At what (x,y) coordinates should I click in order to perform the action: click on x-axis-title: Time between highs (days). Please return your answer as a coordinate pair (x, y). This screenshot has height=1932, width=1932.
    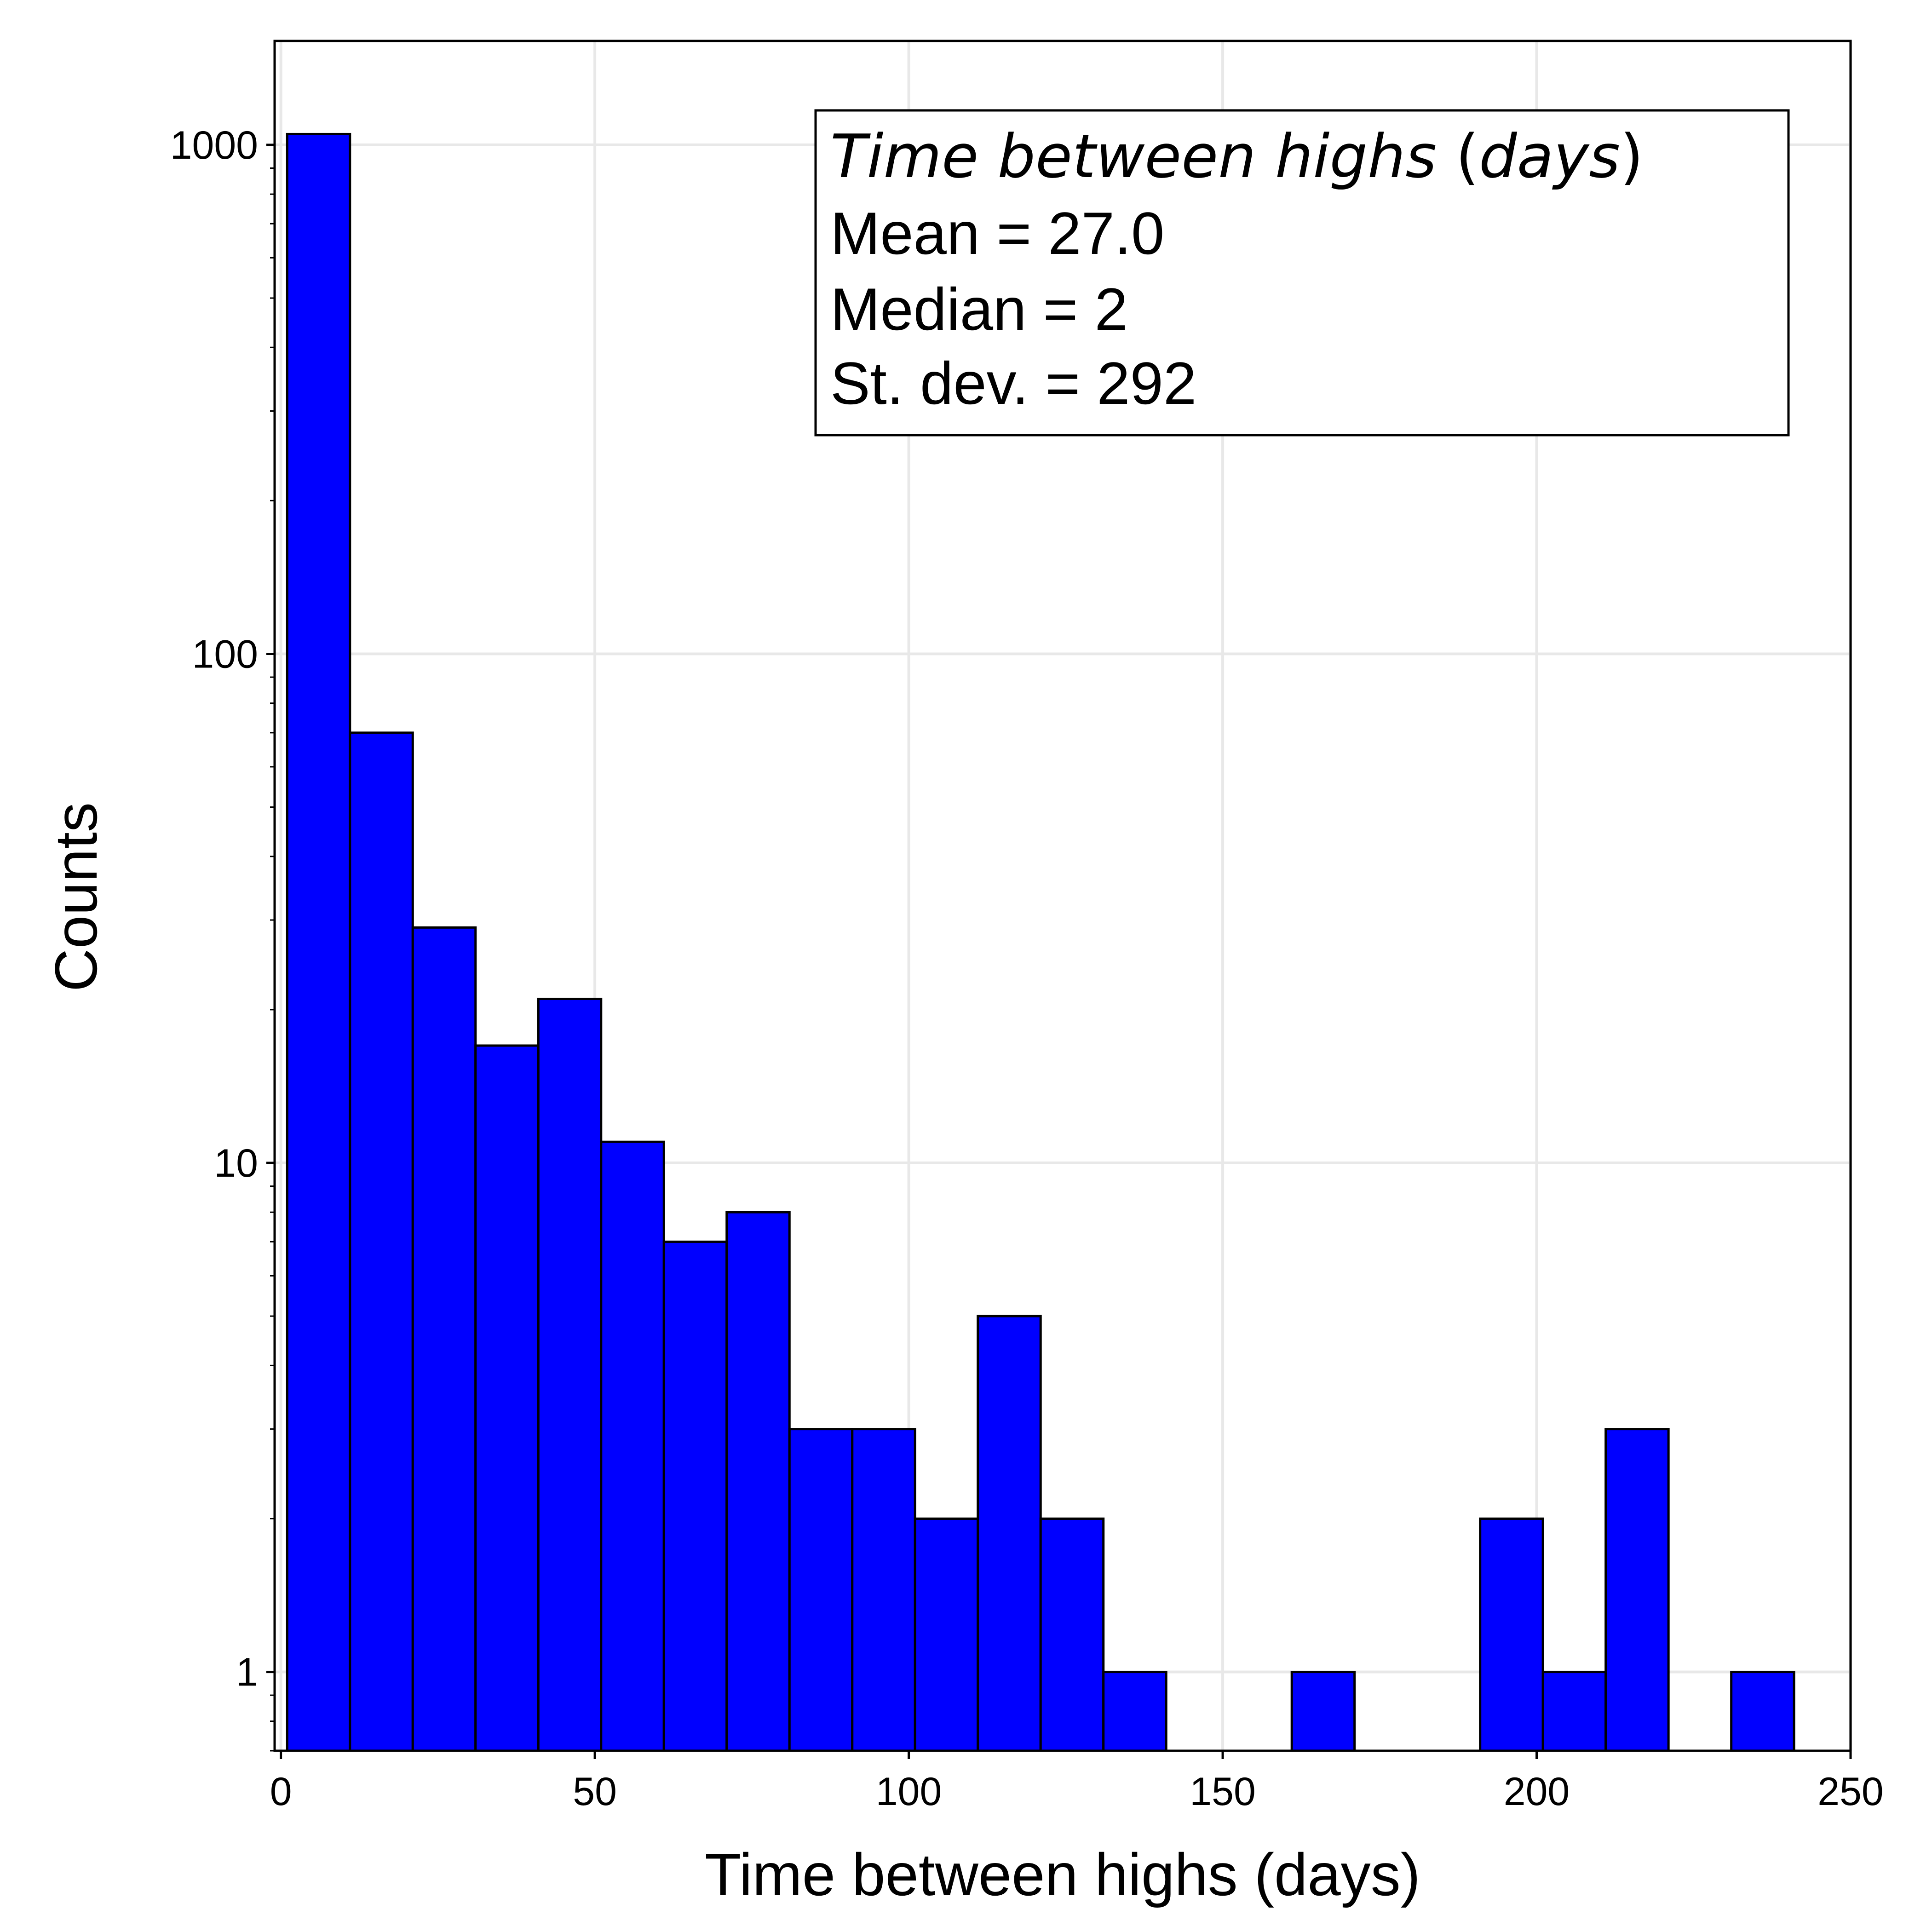
    Looking at the image, I should click on (1062, 1874).